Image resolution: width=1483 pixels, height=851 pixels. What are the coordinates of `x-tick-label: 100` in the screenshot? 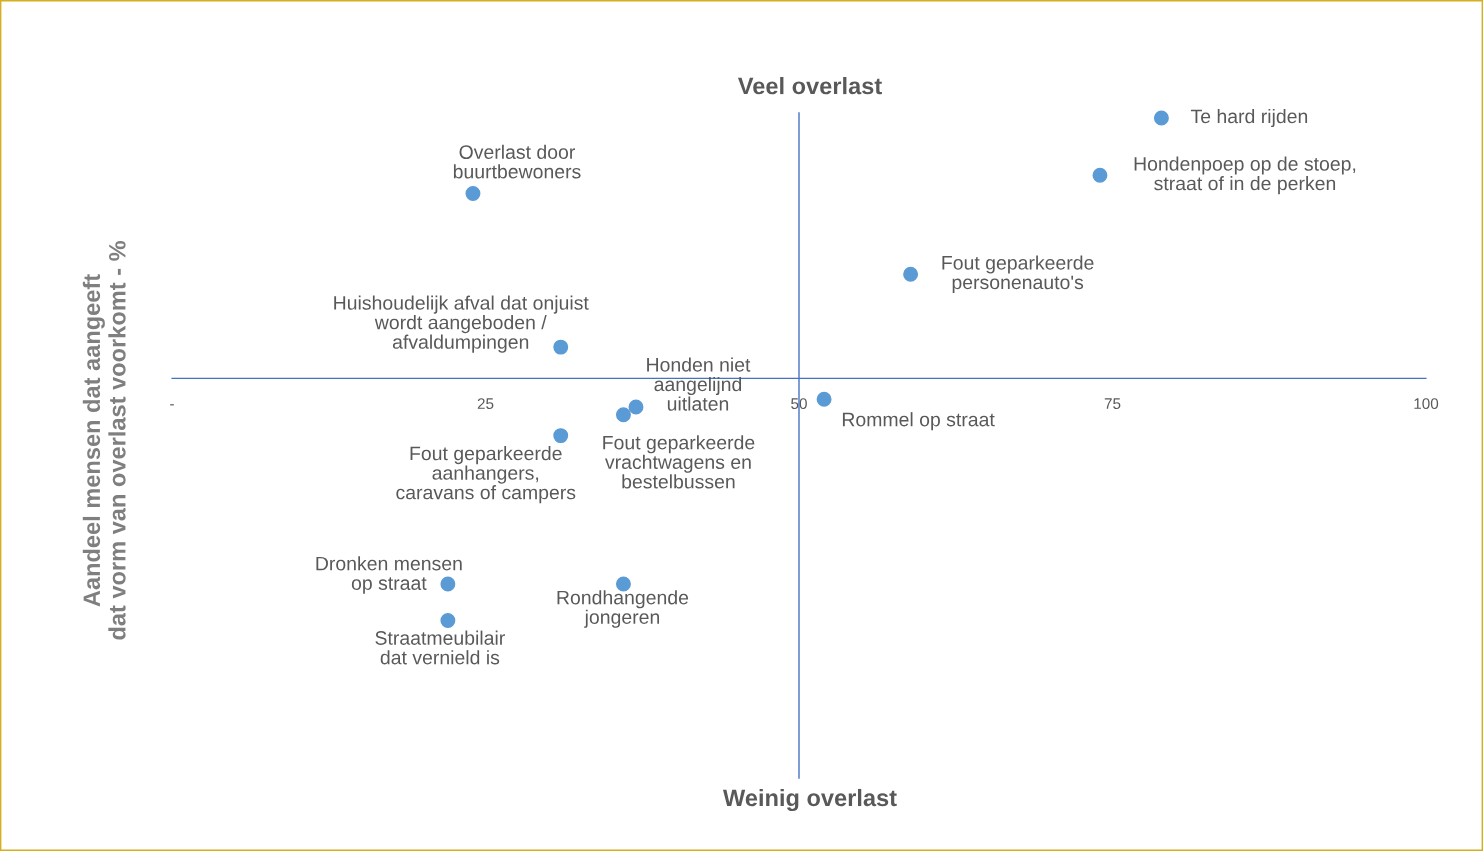 It's located at (1426, 404).